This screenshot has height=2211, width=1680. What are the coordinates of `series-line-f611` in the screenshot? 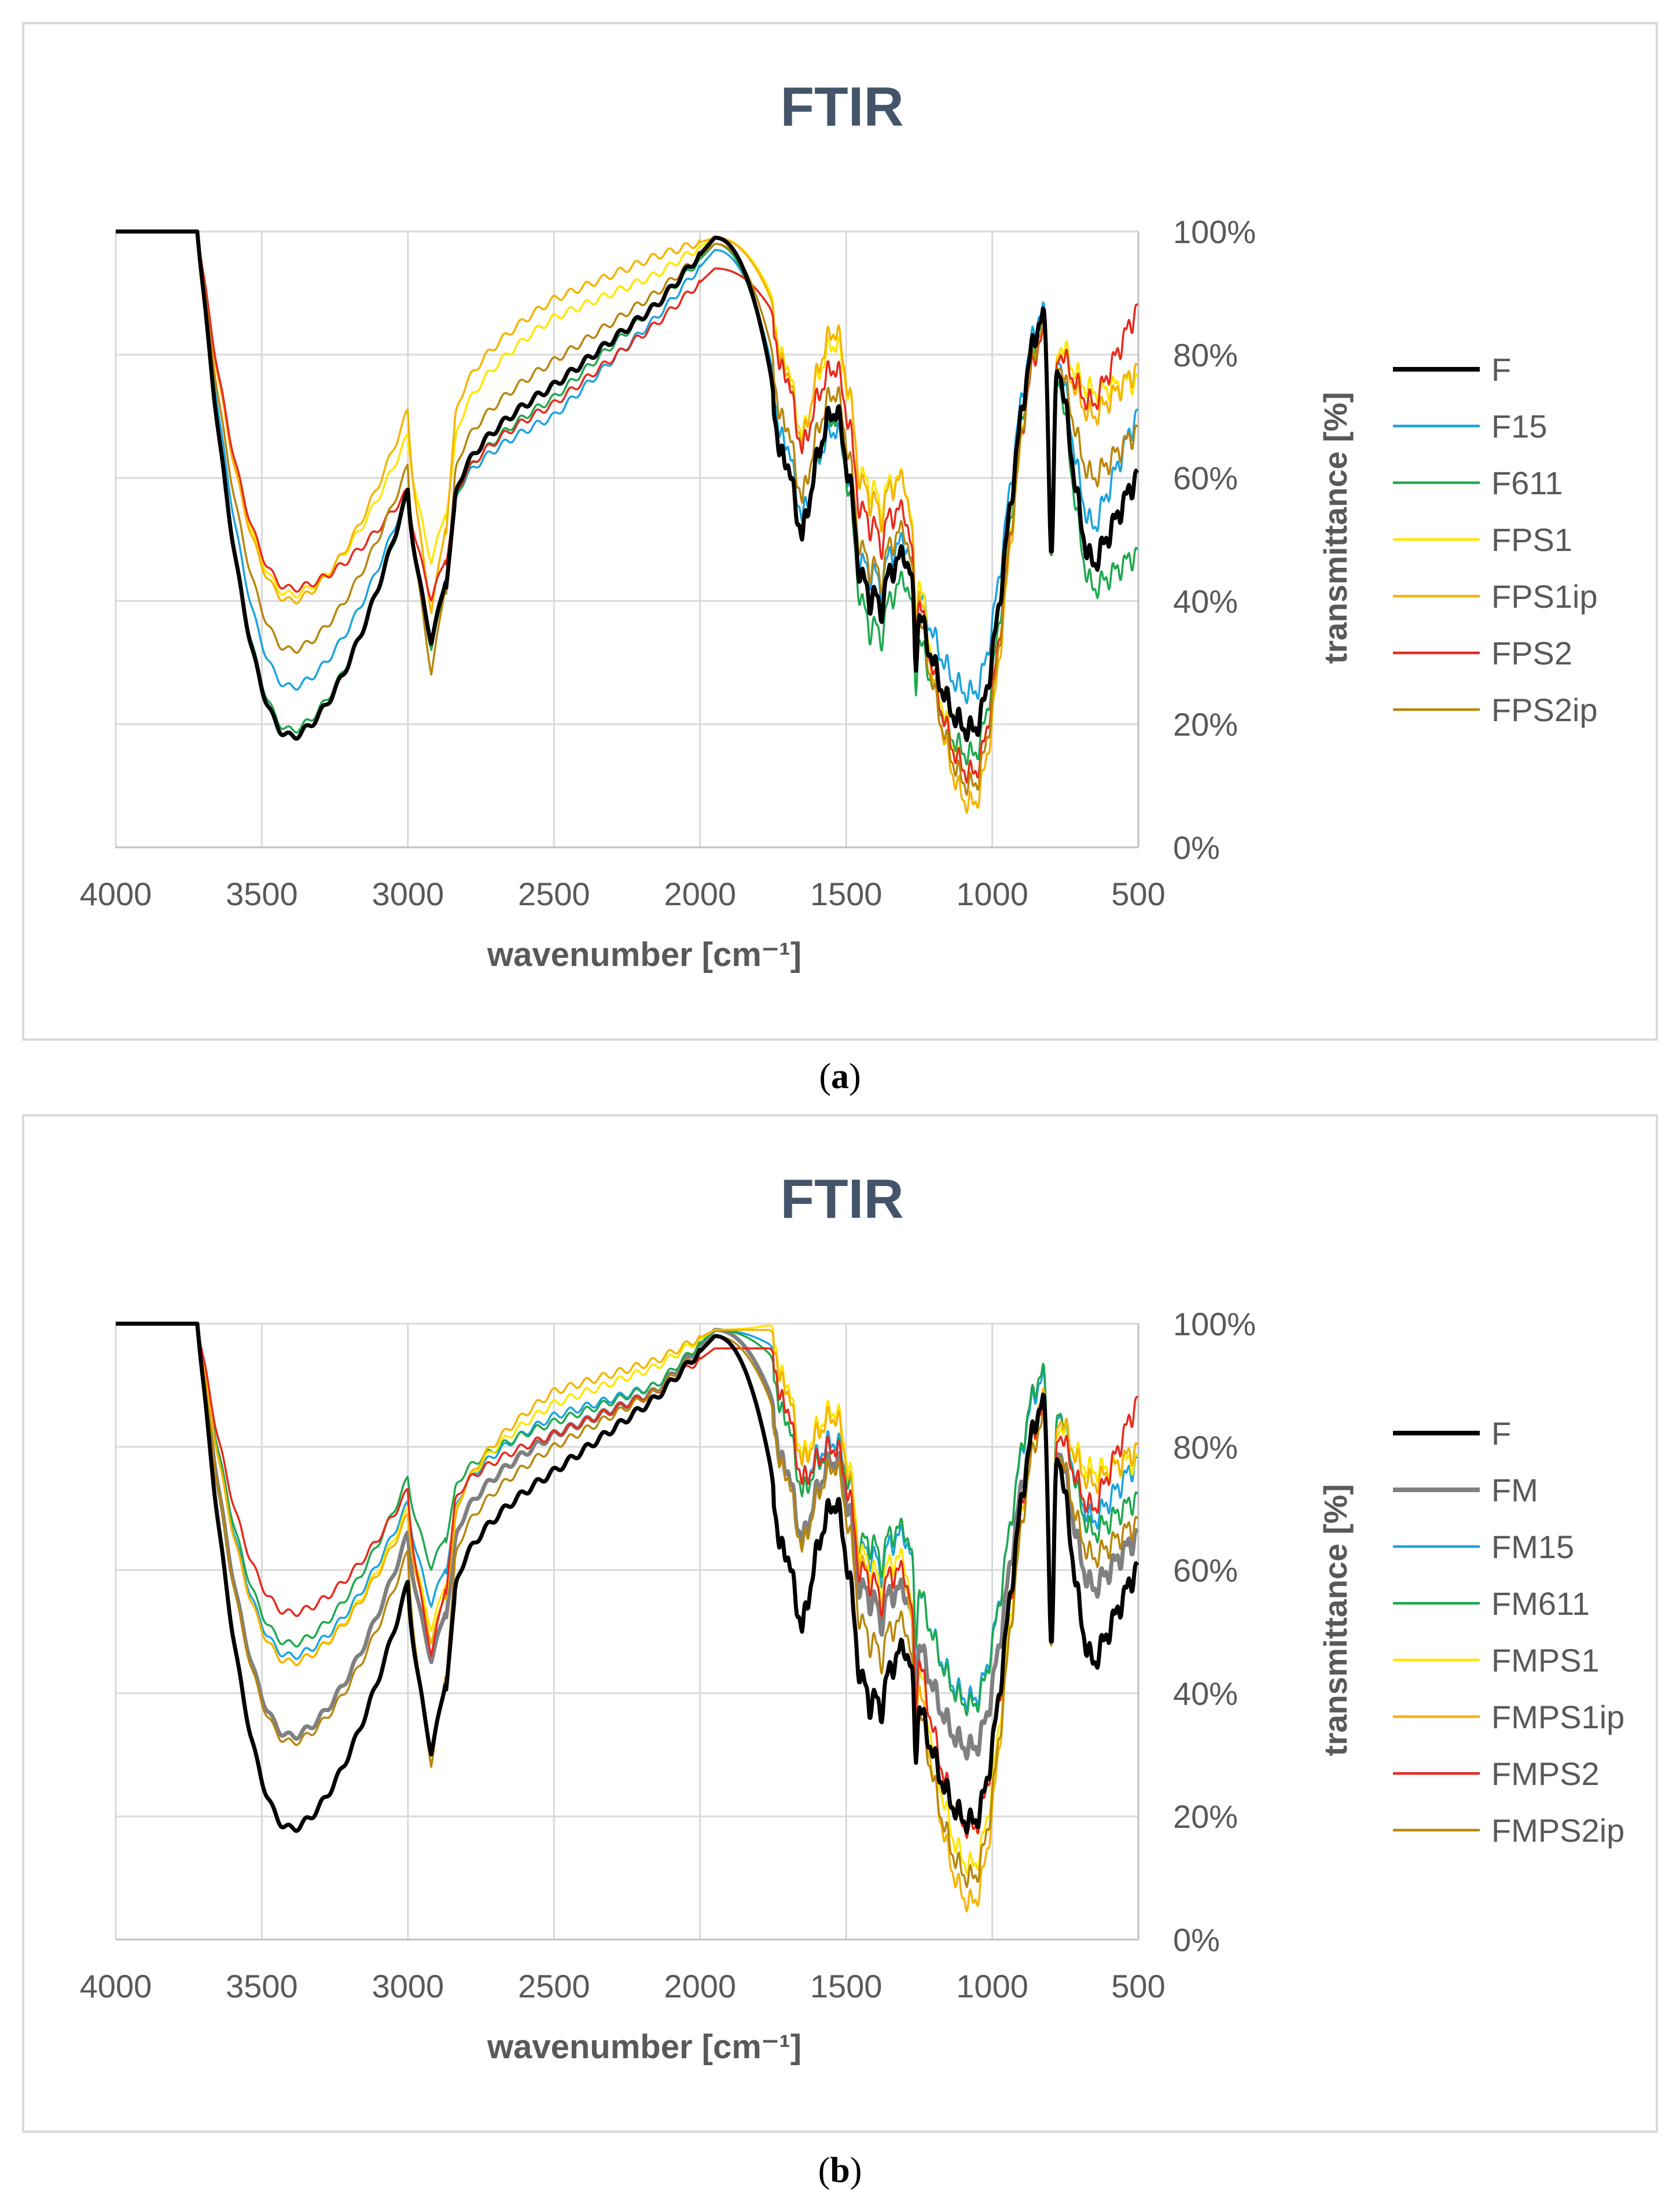 It's located at (626, 498).